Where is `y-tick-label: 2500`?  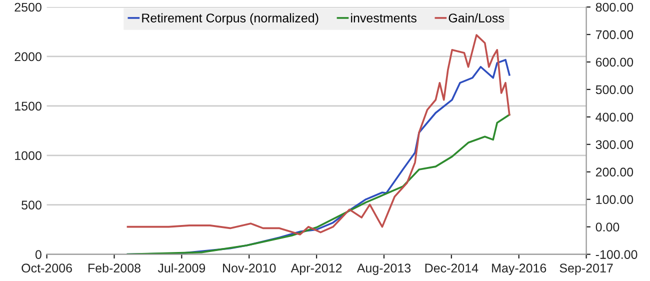
y-tick-label: 2500 is located at coordinates (28, 7).